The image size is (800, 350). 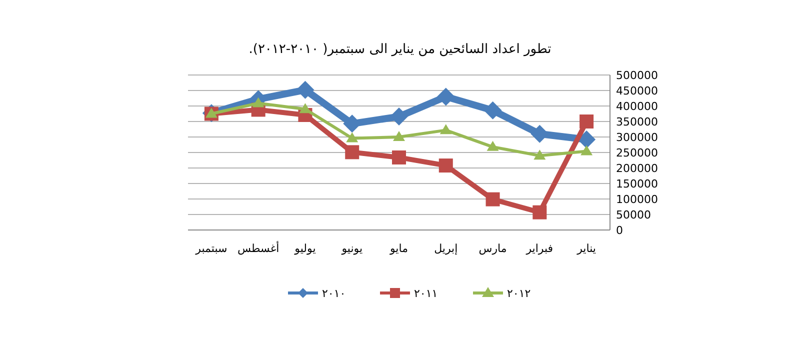 What do you see at coordinates (334, 293) in the screenshot?
I see `legend-label: ٢٠١٠` at bounding box center [334, 293].